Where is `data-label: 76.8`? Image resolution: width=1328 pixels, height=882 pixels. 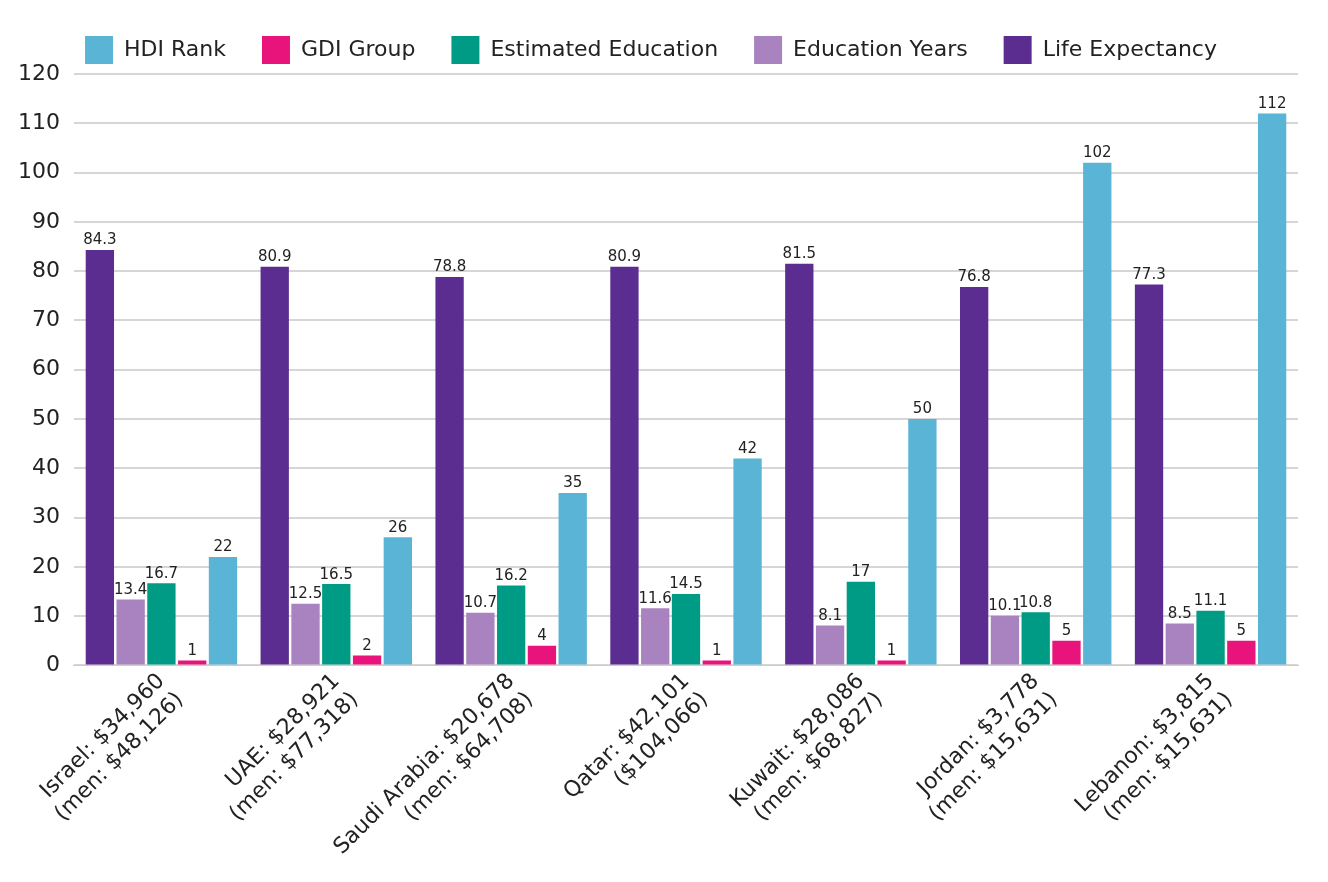
data-label: 76.8 is located at coordinates (974, 276).